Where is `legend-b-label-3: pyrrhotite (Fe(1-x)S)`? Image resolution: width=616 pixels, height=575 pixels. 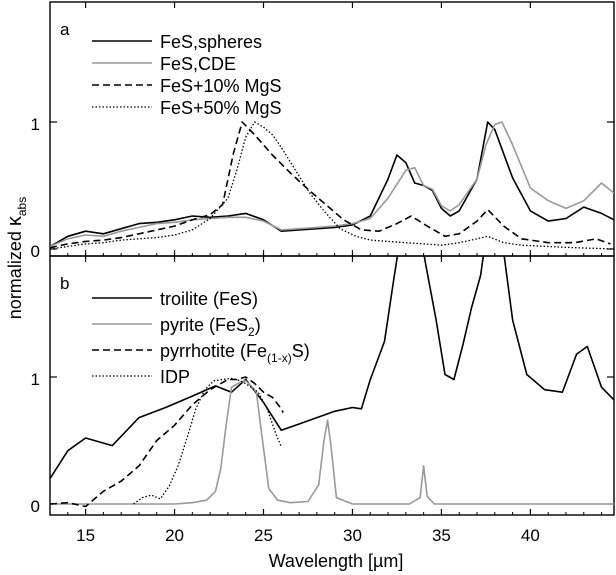
legend-b-label-3: pyrrhotite (Fe(1-x)S) is located at coordinates (235, 353).